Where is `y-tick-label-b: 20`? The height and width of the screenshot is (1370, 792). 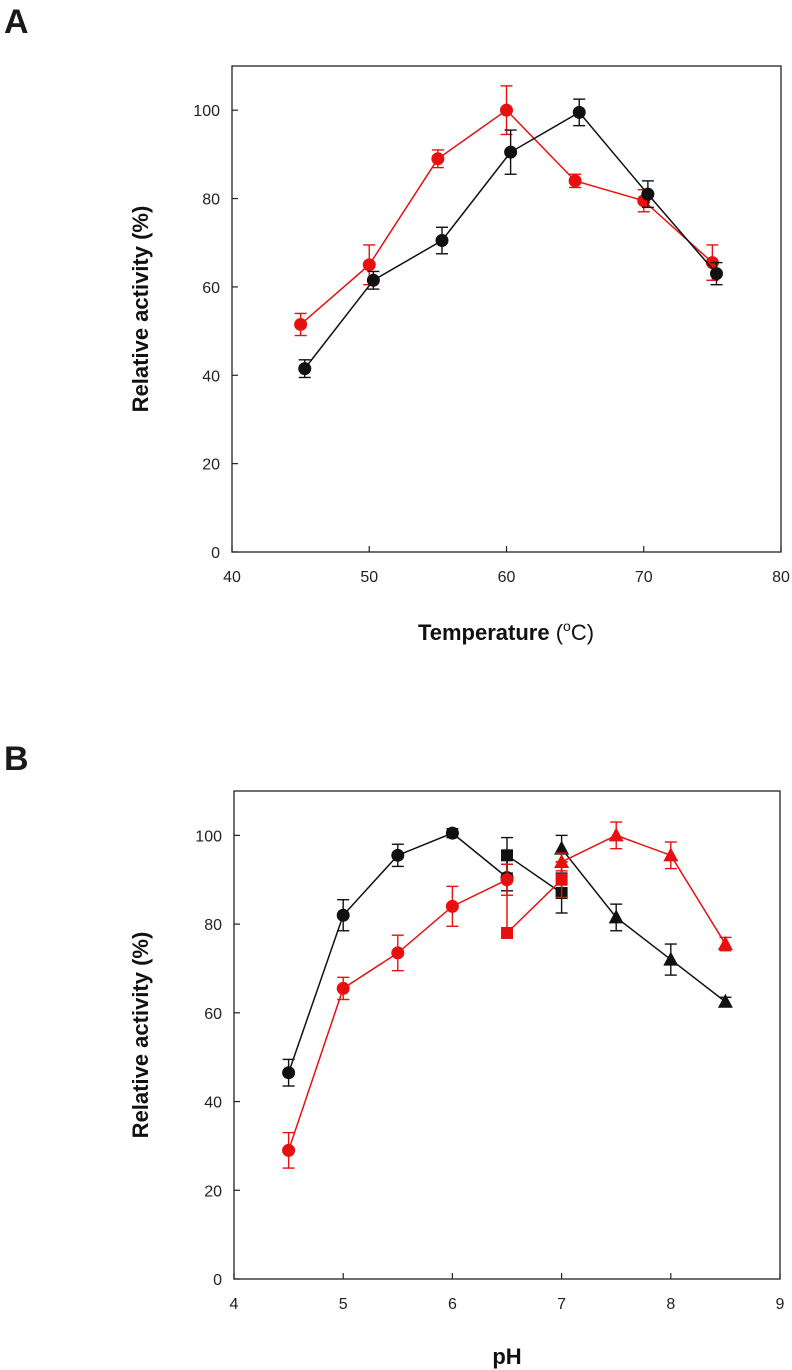 y-tick-label-b: 20 is located at coordinates (213, 1191).